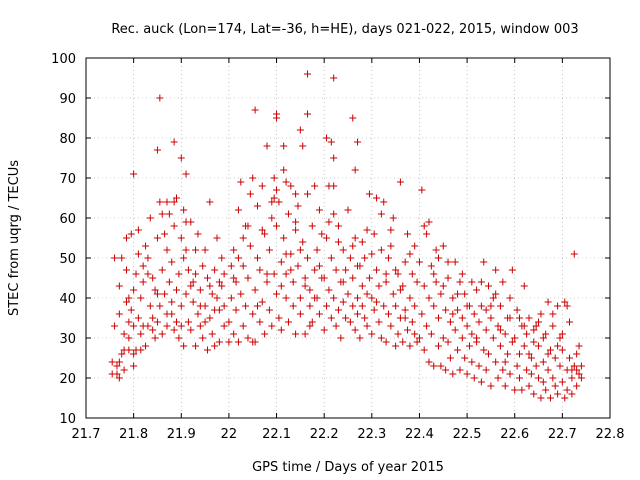  Describe the element at coordinates (67, 379) in the screenshot. I see `y-tick-label: 20` at that location.